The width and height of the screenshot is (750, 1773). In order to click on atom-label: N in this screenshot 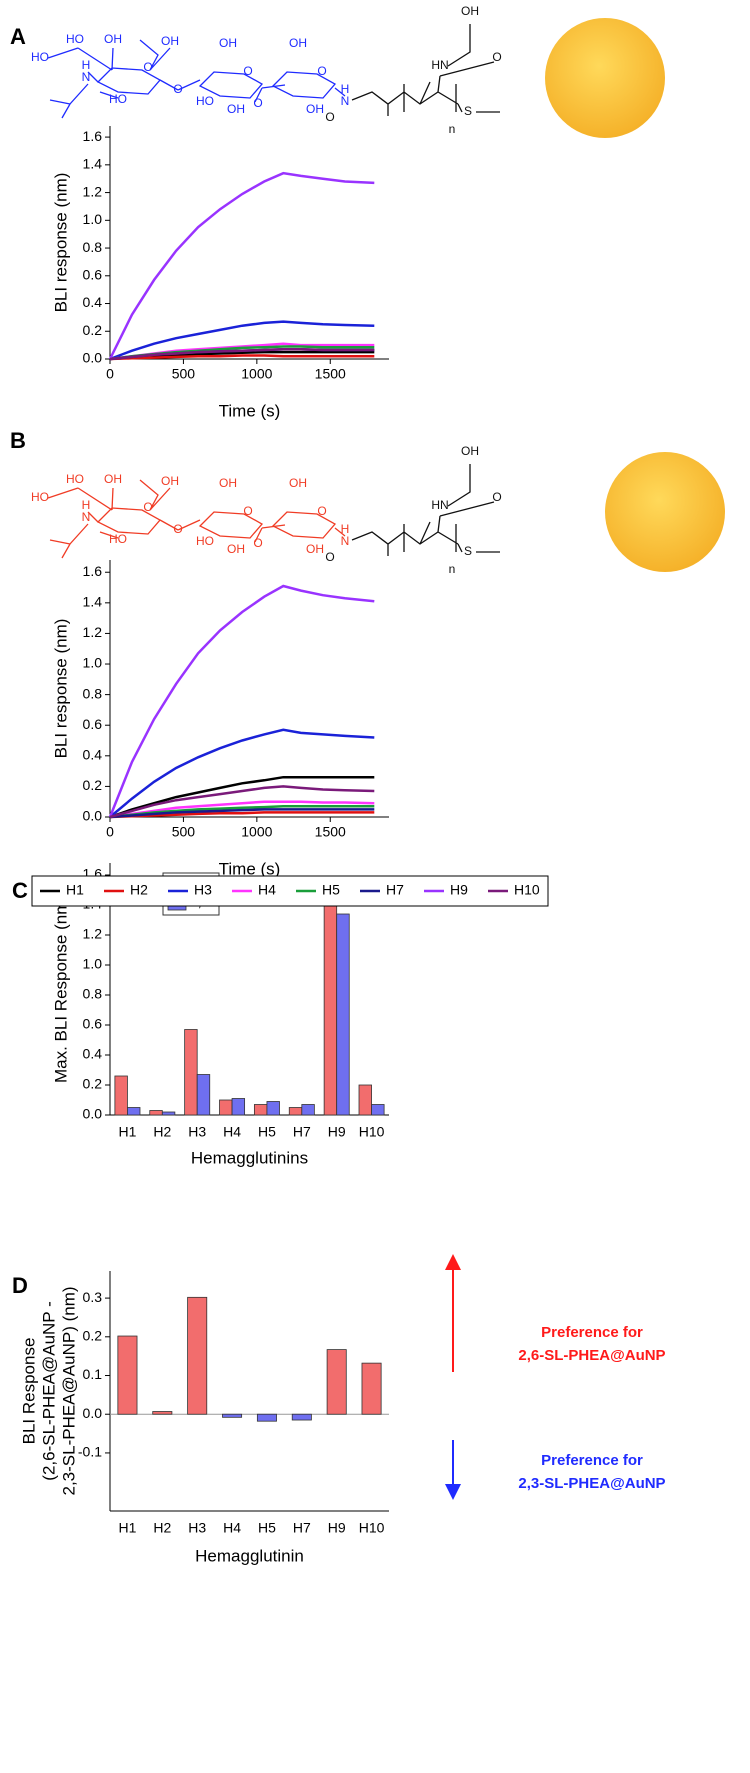, I will do `click(86, 517)`.